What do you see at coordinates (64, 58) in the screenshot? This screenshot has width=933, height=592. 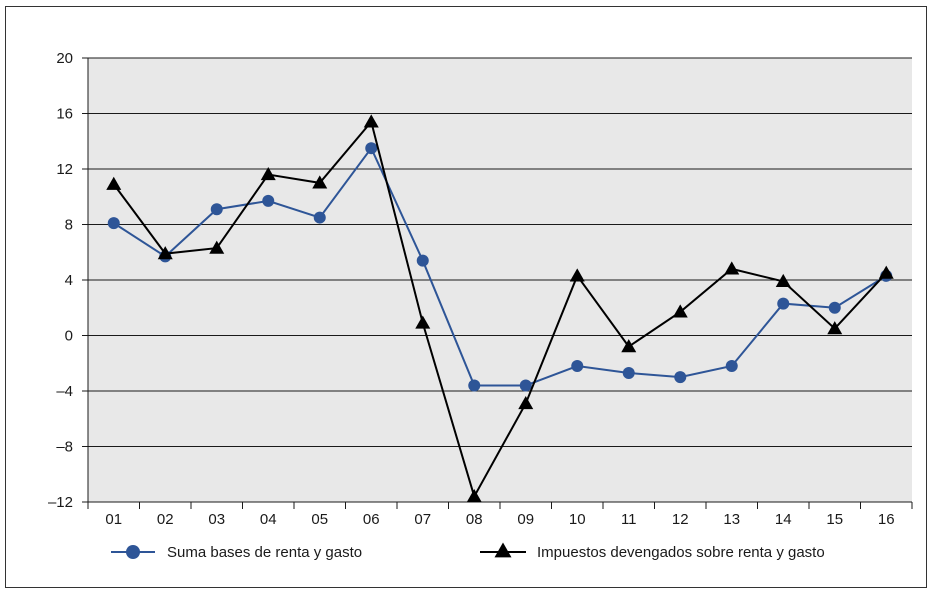 I see `y-tick-label: 20` at bounding box center [64, 58].